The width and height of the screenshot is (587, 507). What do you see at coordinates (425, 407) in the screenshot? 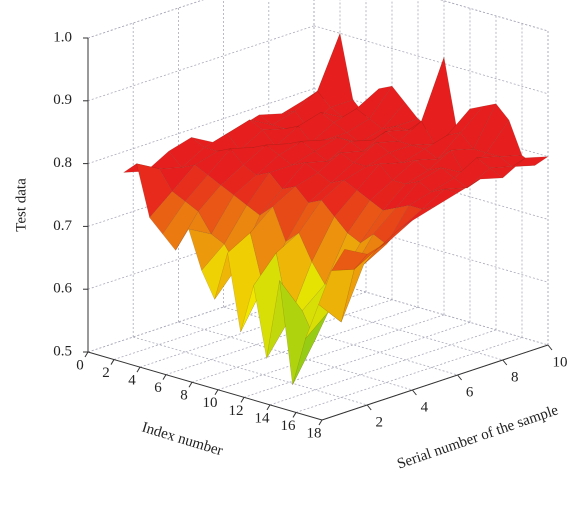
I see `y-tick-label: 4` at bounding box center [425, 407].